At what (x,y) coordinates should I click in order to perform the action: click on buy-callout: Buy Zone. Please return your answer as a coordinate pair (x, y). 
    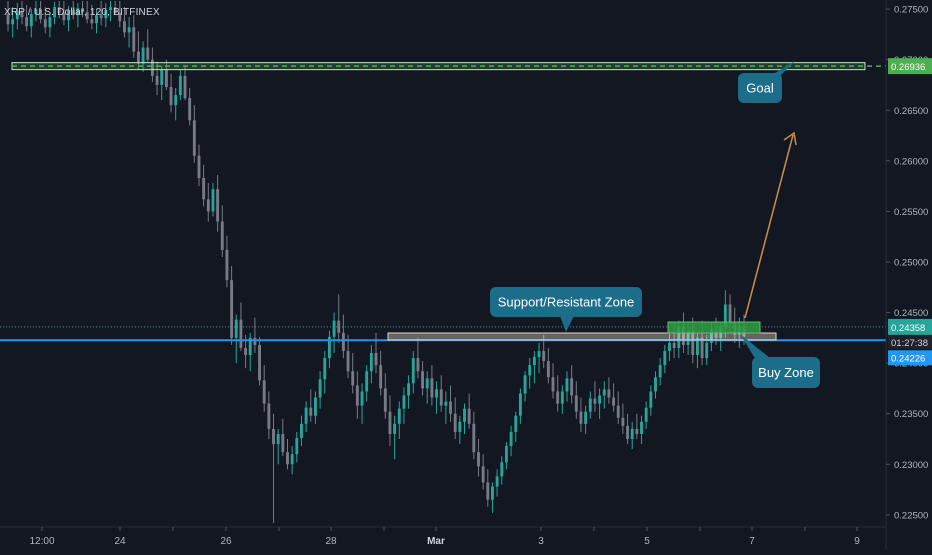
    Looking at the image, I should click on (780, 361).